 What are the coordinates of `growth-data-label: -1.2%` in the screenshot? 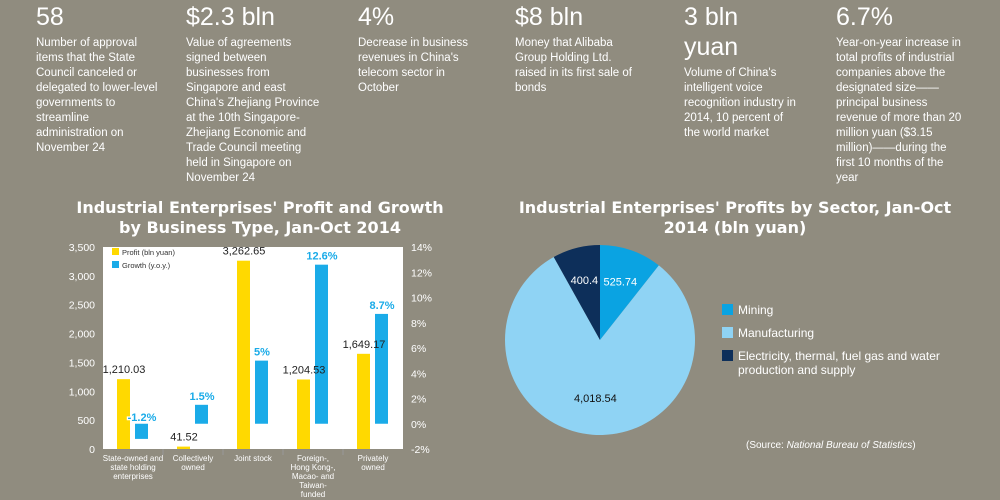 It's located at (142, 418).